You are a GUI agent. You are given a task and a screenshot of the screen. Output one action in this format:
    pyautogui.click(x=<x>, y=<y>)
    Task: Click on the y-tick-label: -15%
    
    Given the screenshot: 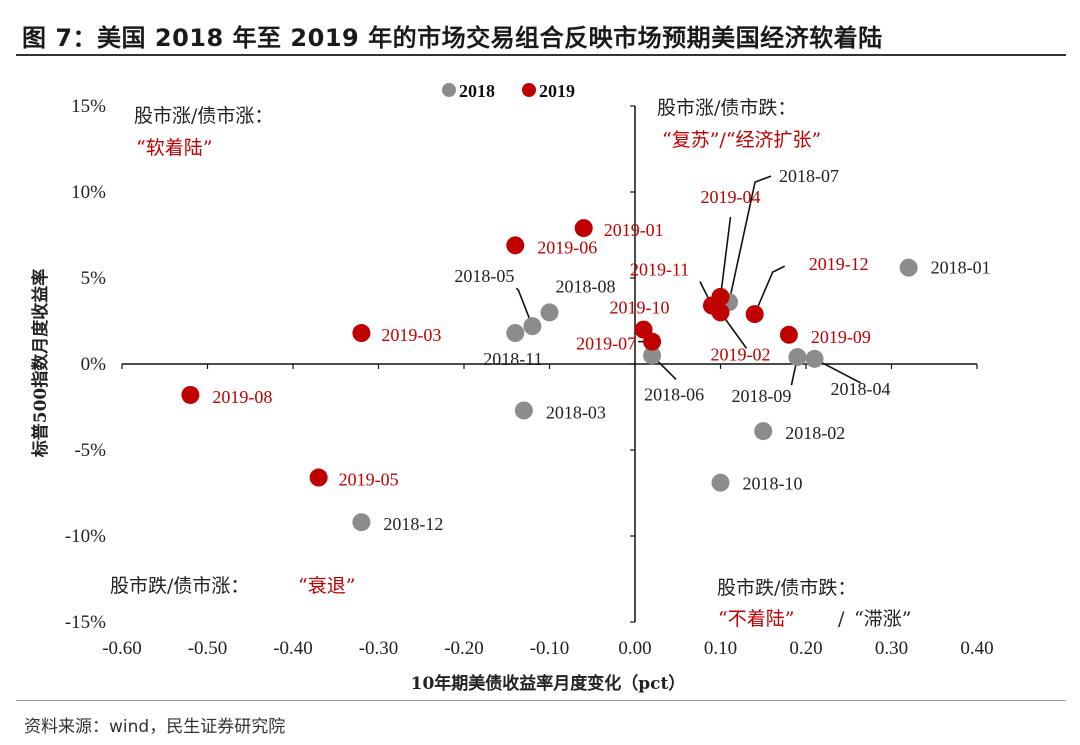 What is the action you would take?
    pyautogui.click(x=85, y=622)
    